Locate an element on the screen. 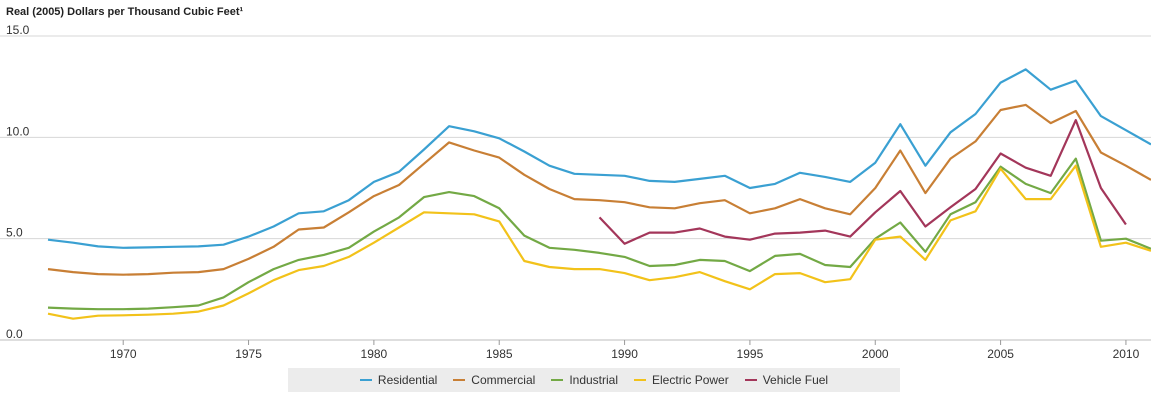 Image resolution: width=1151 pixels, height=396 pixels. y-tick-label: 10.0 is located at coordinates (18, 131).